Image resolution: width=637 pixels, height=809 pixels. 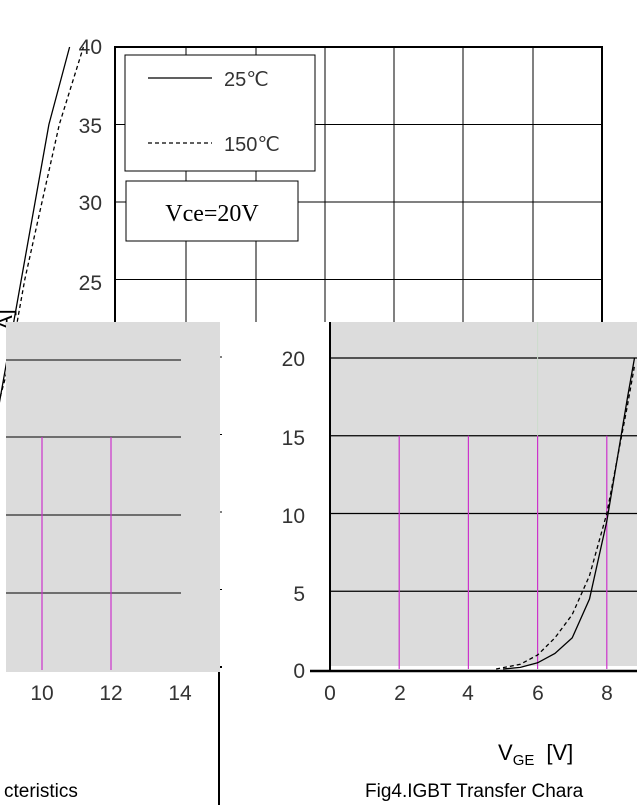 What do you see at coordinates (293, 359) in the screenshot?
I see `right-y-tick-label: 20` at bounding box center [293, 359].